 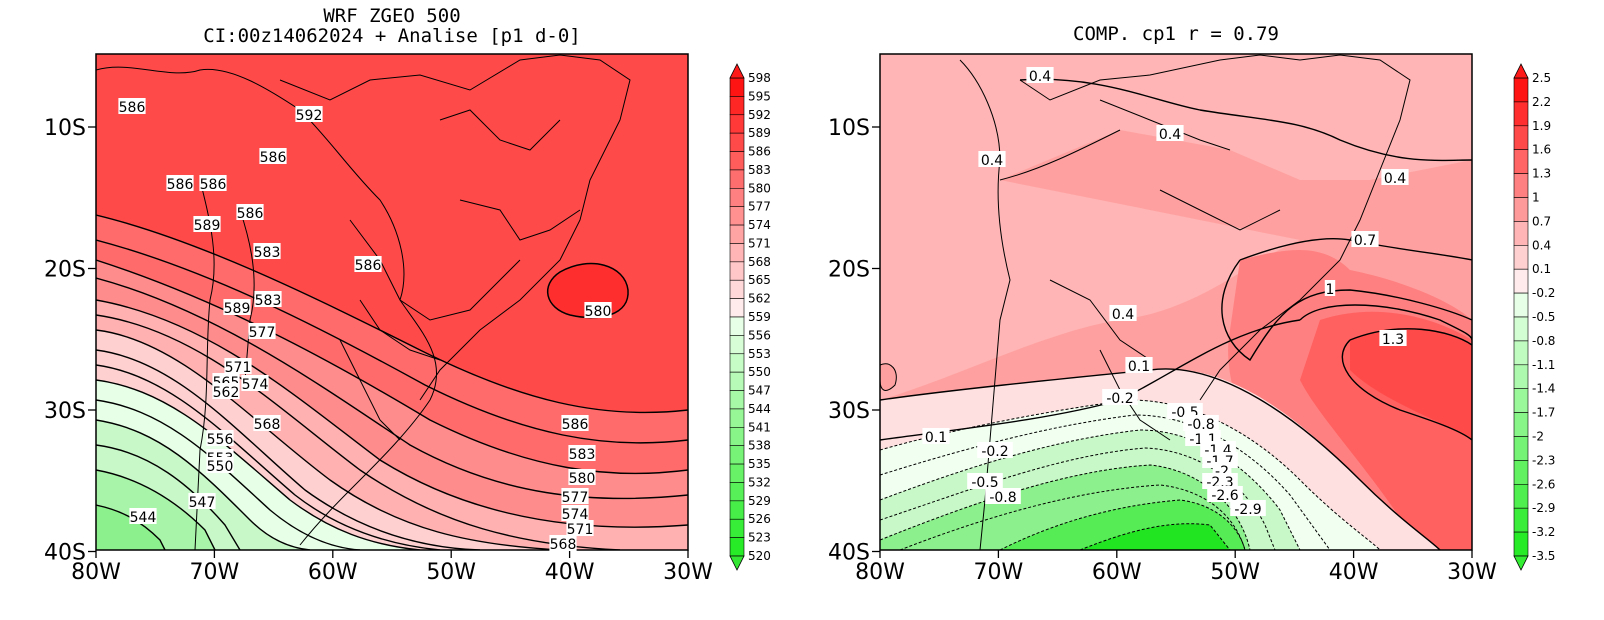 What do you see at coordinates (1225, 495) in the screenshot?
I see `right-contour-label: -2.6` at bounding box center [1225, 495].